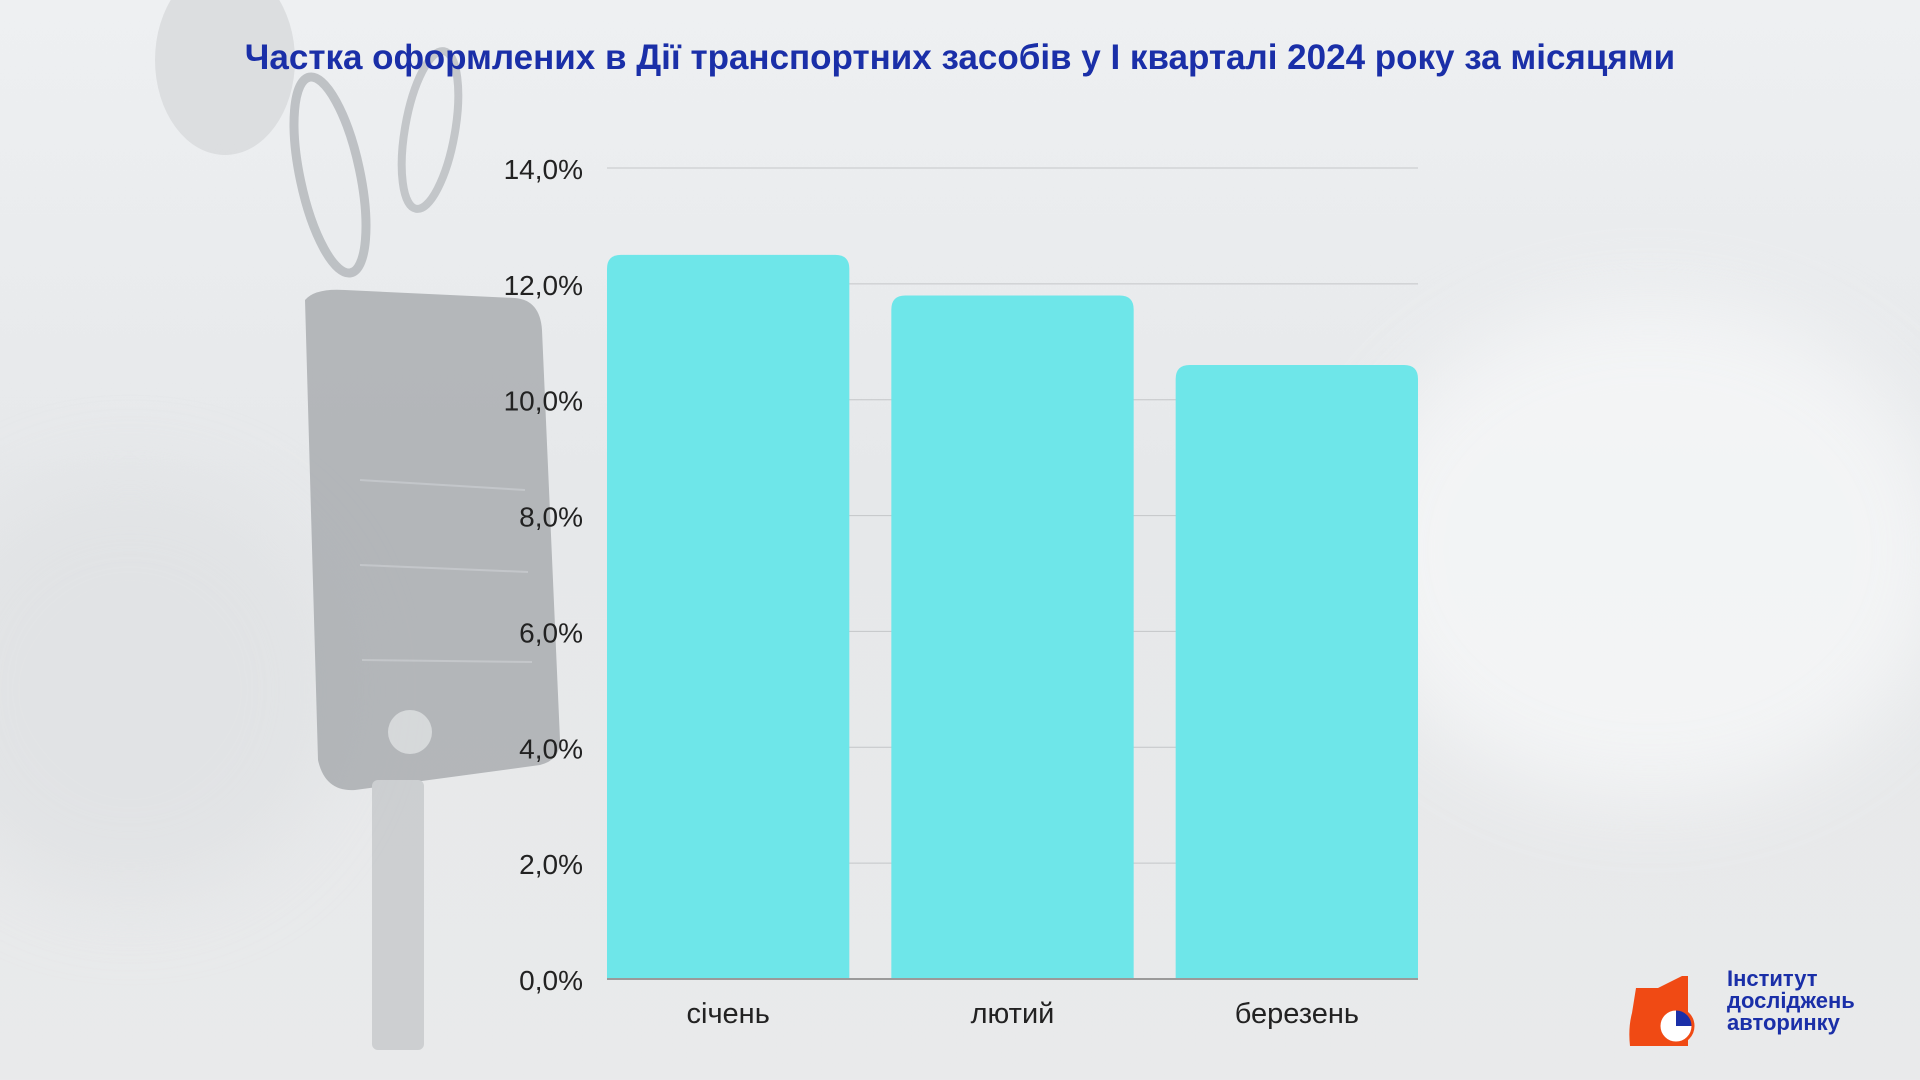 The width and height of the screenshot is (1920, 1080). What do you see at coordinates (1783, 1022) in the screenshot?
I see `logo-line-3: авторинку` at bounding box center [1783, 1022].